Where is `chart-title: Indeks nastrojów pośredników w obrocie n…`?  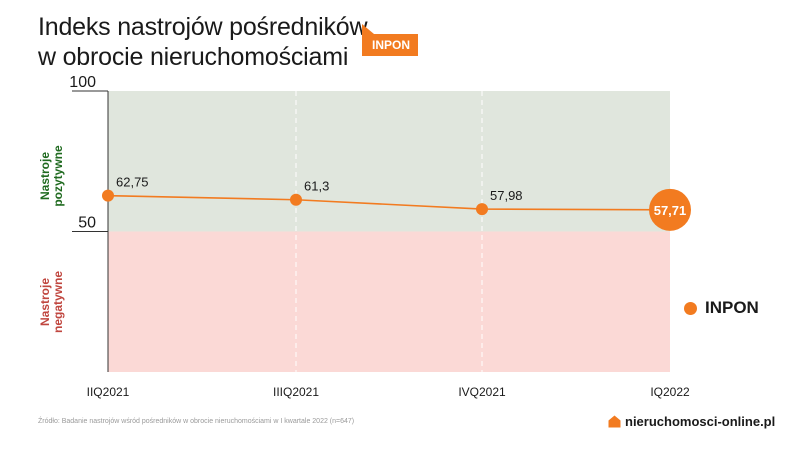
chart-title: Indeks nastrojów pośredników w obrocie n… is located at coordinates (203, 42).